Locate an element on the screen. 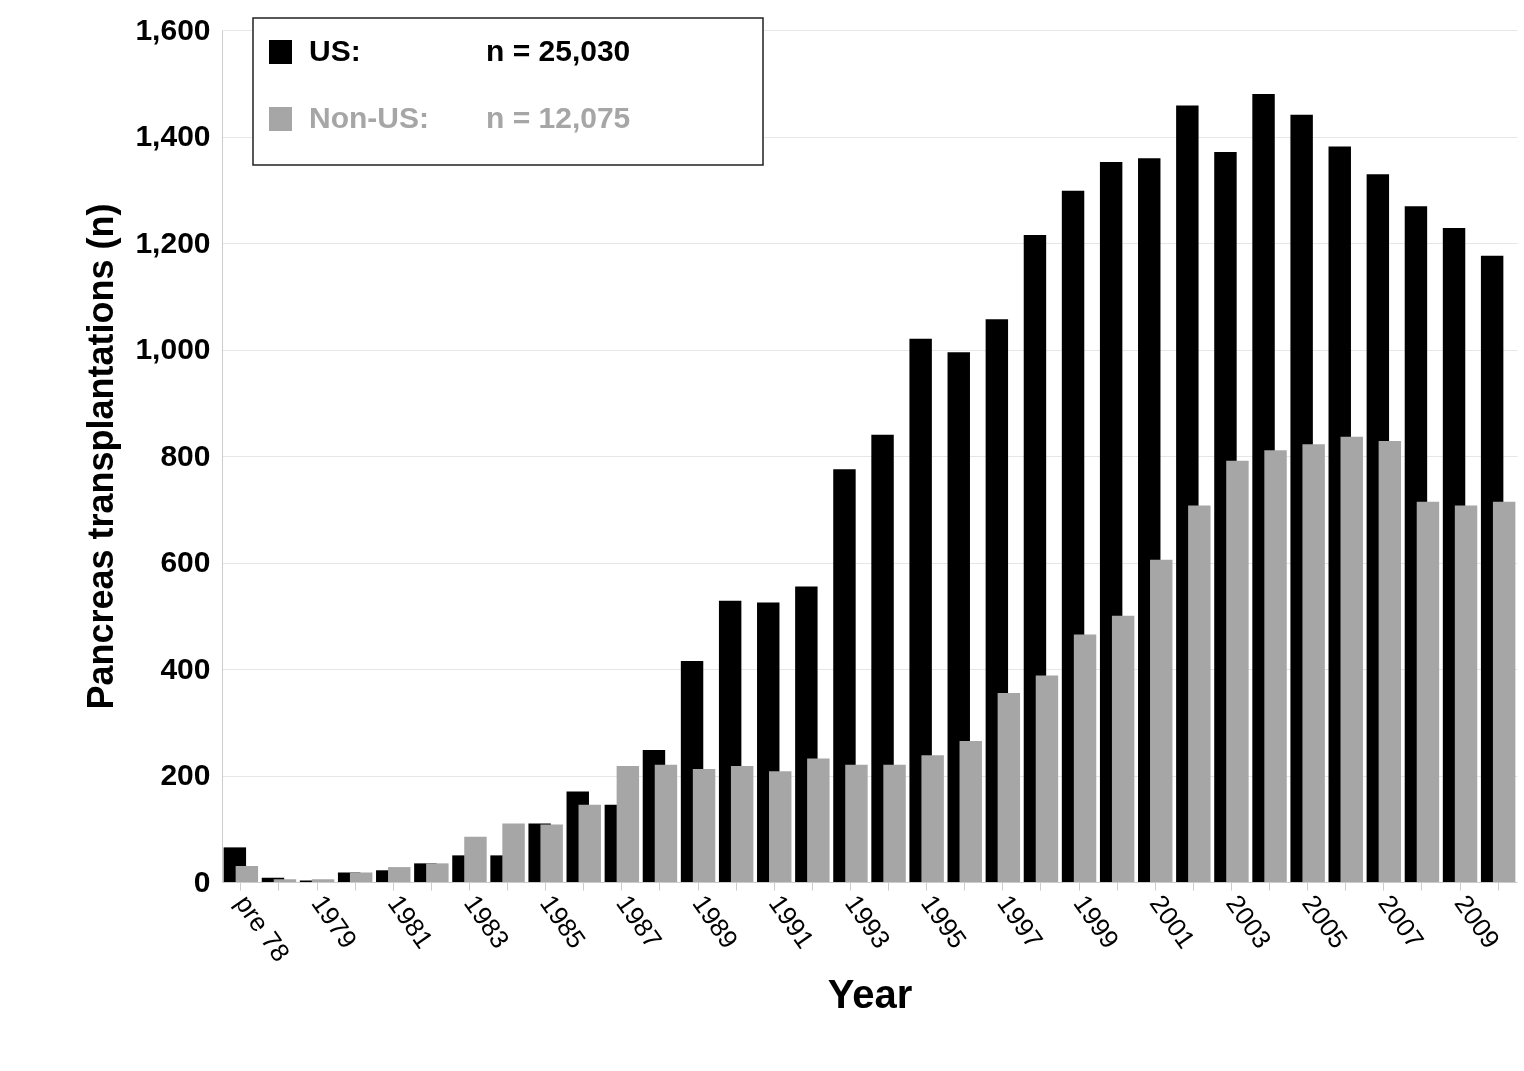 The image size is (1524, 1071). y-tick-label: 600 is located at coordinates (185, 561).